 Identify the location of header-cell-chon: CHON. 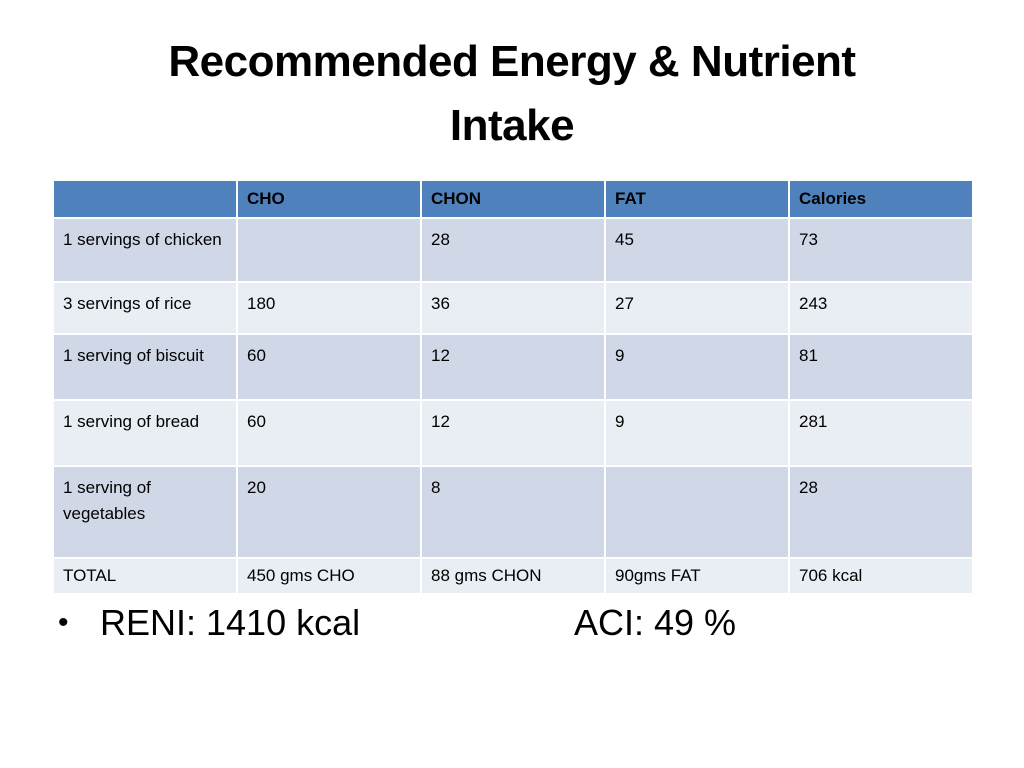
(513, 199).